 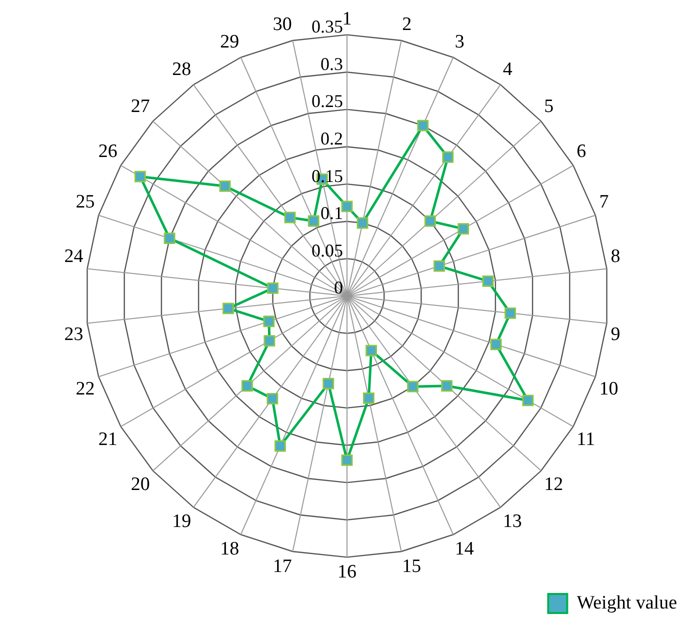 What do you see at coordinates (331, 64) in the screenshot?
I see `y-tick-label: 0.3` at bounding box center [331, 64].